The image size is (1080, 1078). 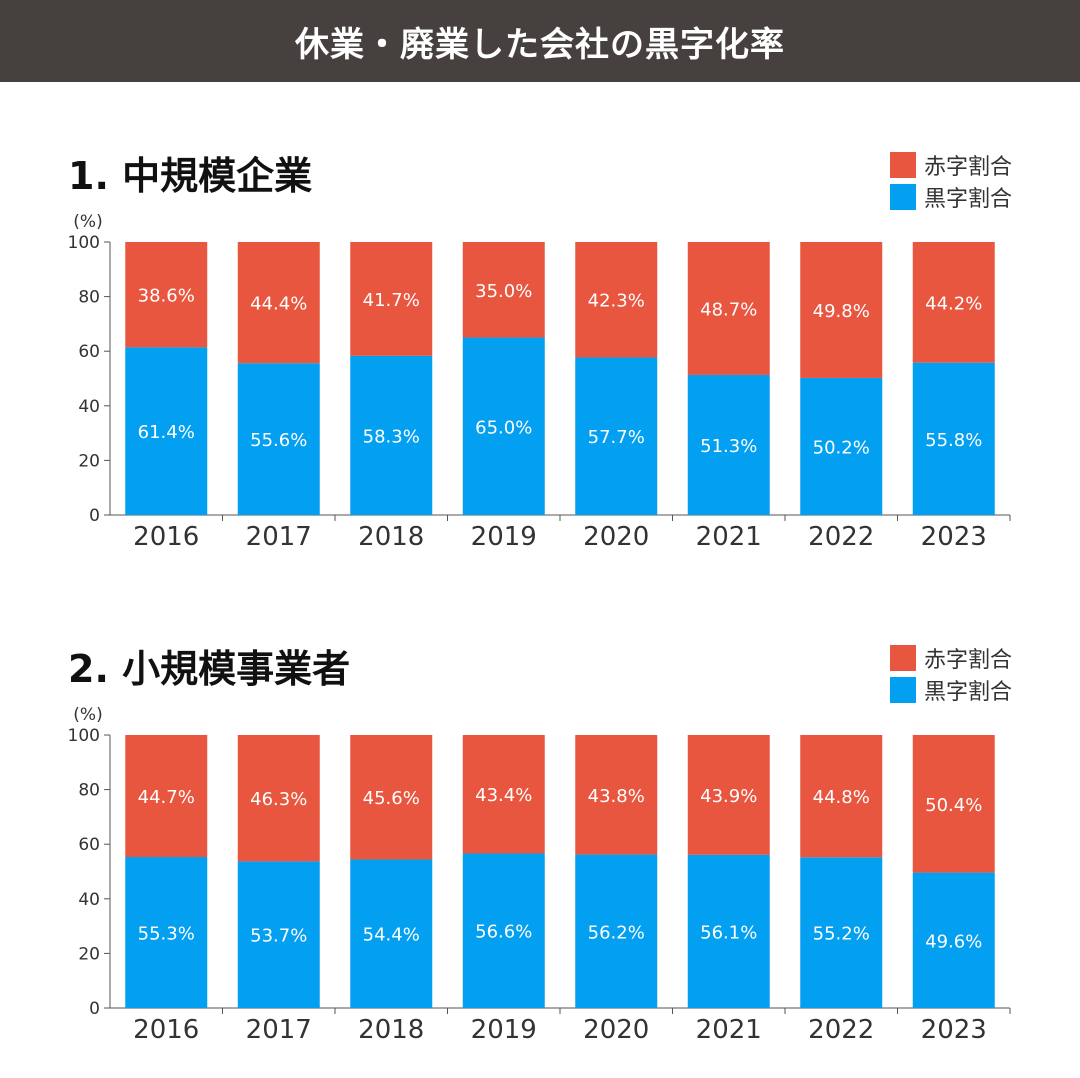 I want to click on bar-data-label: 56.1%, so click(x=728, y=932).